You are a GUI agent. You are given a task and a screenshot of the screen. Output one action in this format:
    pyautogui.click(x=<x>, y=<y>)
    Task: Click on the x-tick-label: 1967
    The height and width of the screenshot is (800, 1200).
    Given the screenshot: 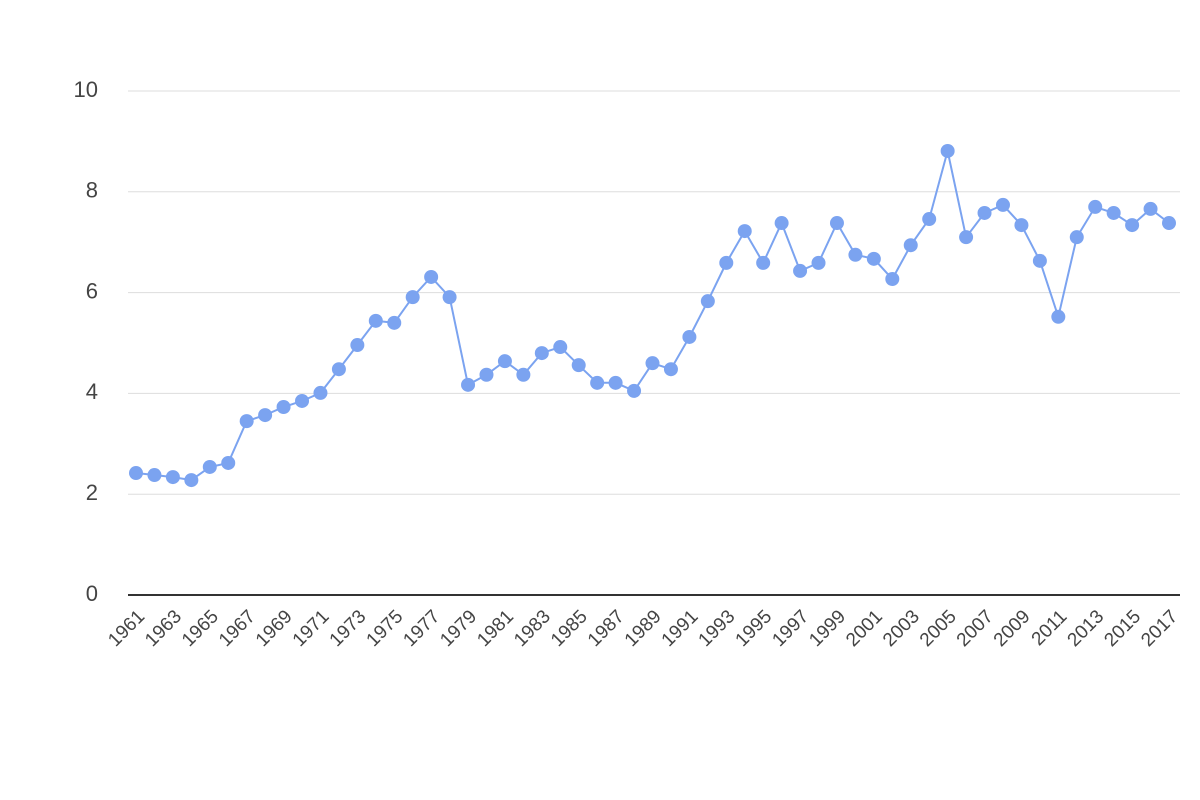 What is the action you would take?
    pyautogui.click(x=237, y=628)
    